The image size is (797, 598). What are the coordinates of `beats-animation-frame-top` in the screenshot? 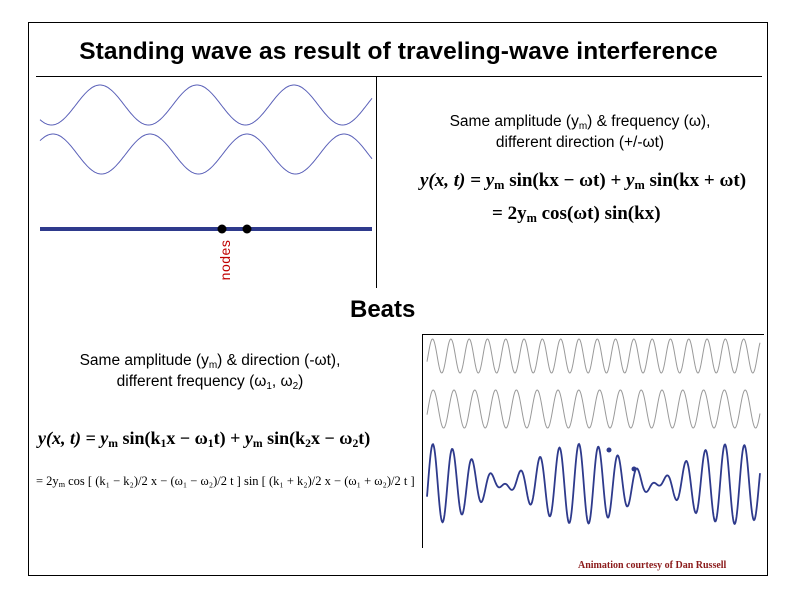 It's located at (593, 334).